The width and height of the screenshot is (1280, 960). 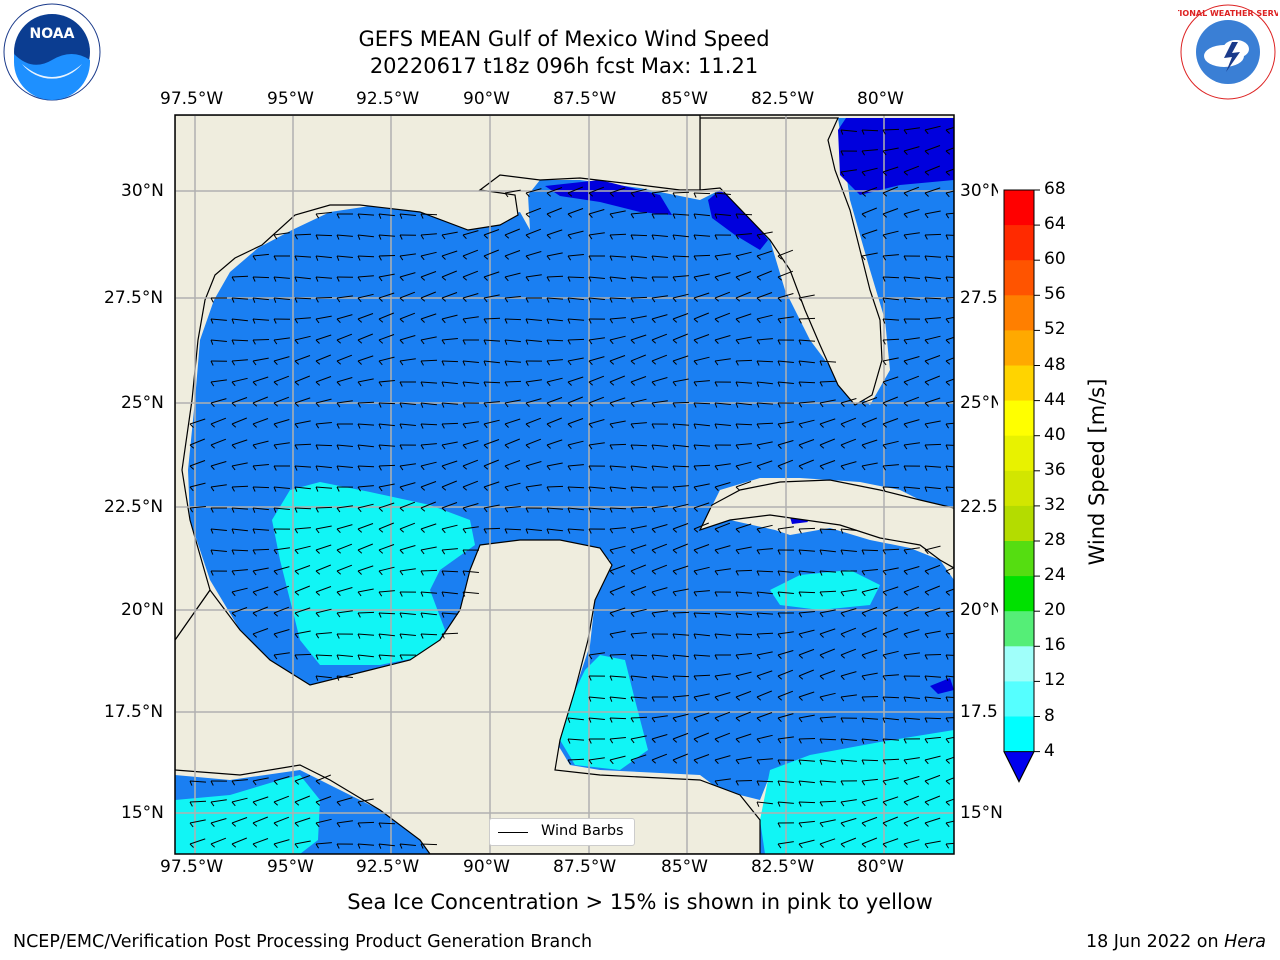 I want to click on colorbar-segment, so click(x=1019, y=488).